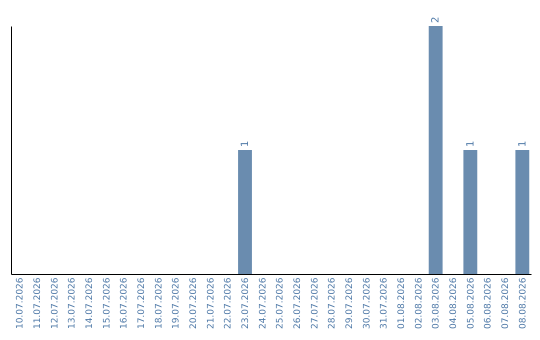 Image resolution: width=540 pixels, height=340 pixels. What do you see at coordinates (159, 303) in the screenshot?
I see `x-tick-label: 18.07.2026` at bounding box center [159, 303].